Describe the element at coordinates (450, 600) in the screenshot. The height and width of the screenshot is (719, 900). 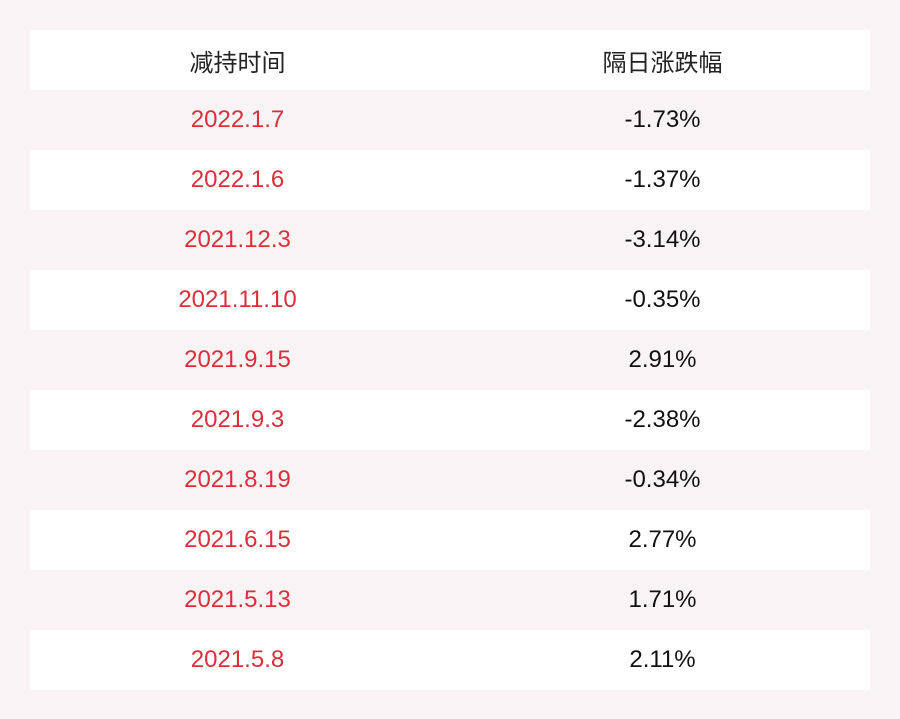
I see `table-row: 2021.5.13 1.71%` at that location.